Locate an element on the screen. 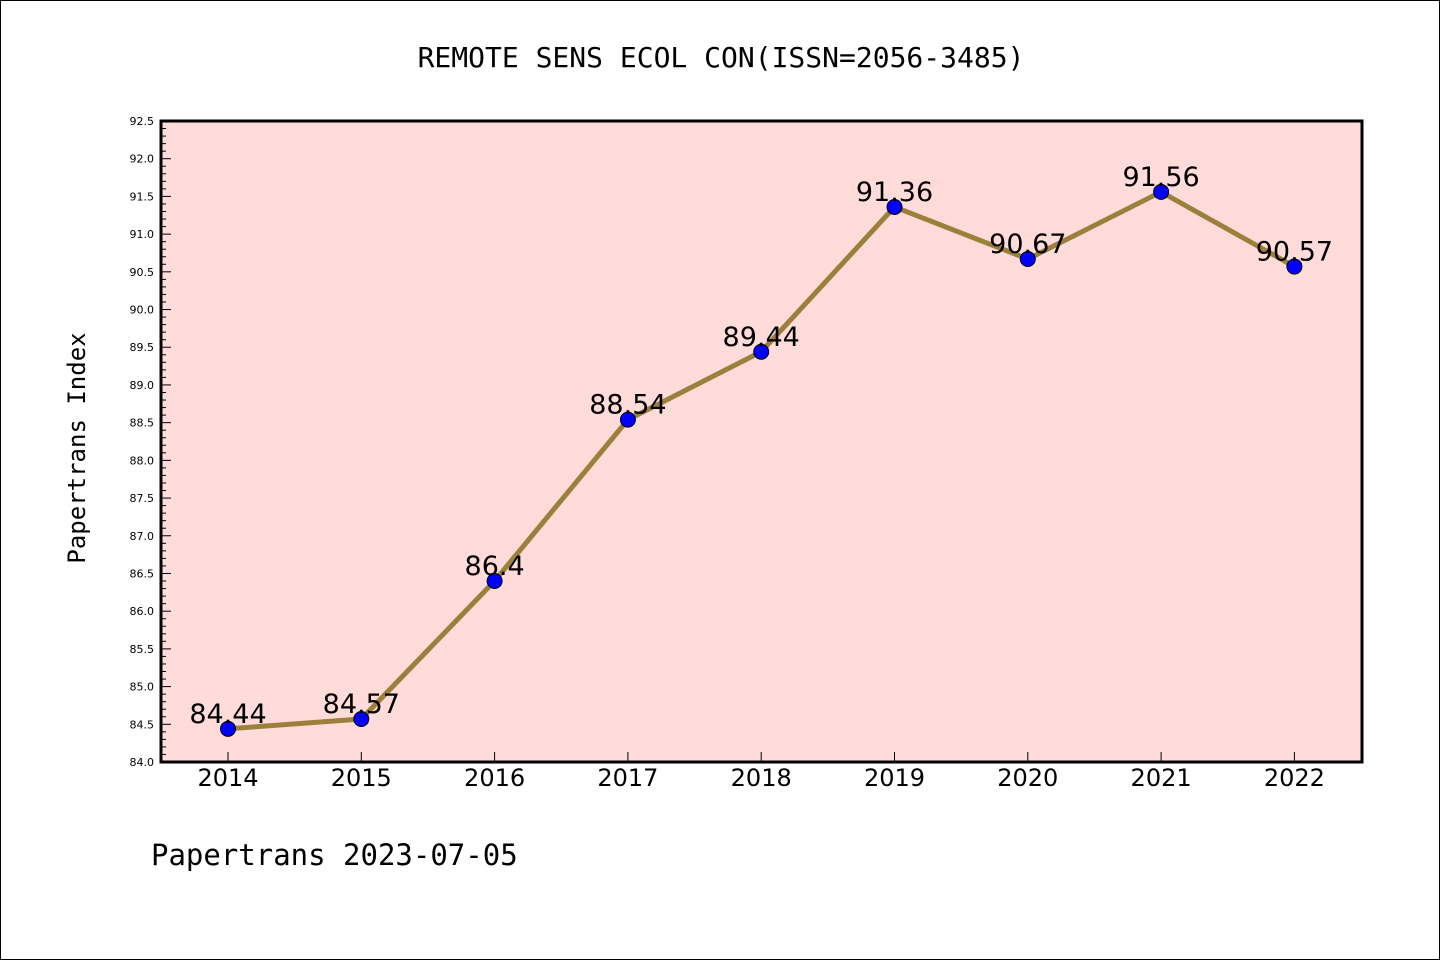 Image resolution: width=1440 pixels, height=961 pixels. y-tick-label: 86.5 is located at coordinates (142, 573).